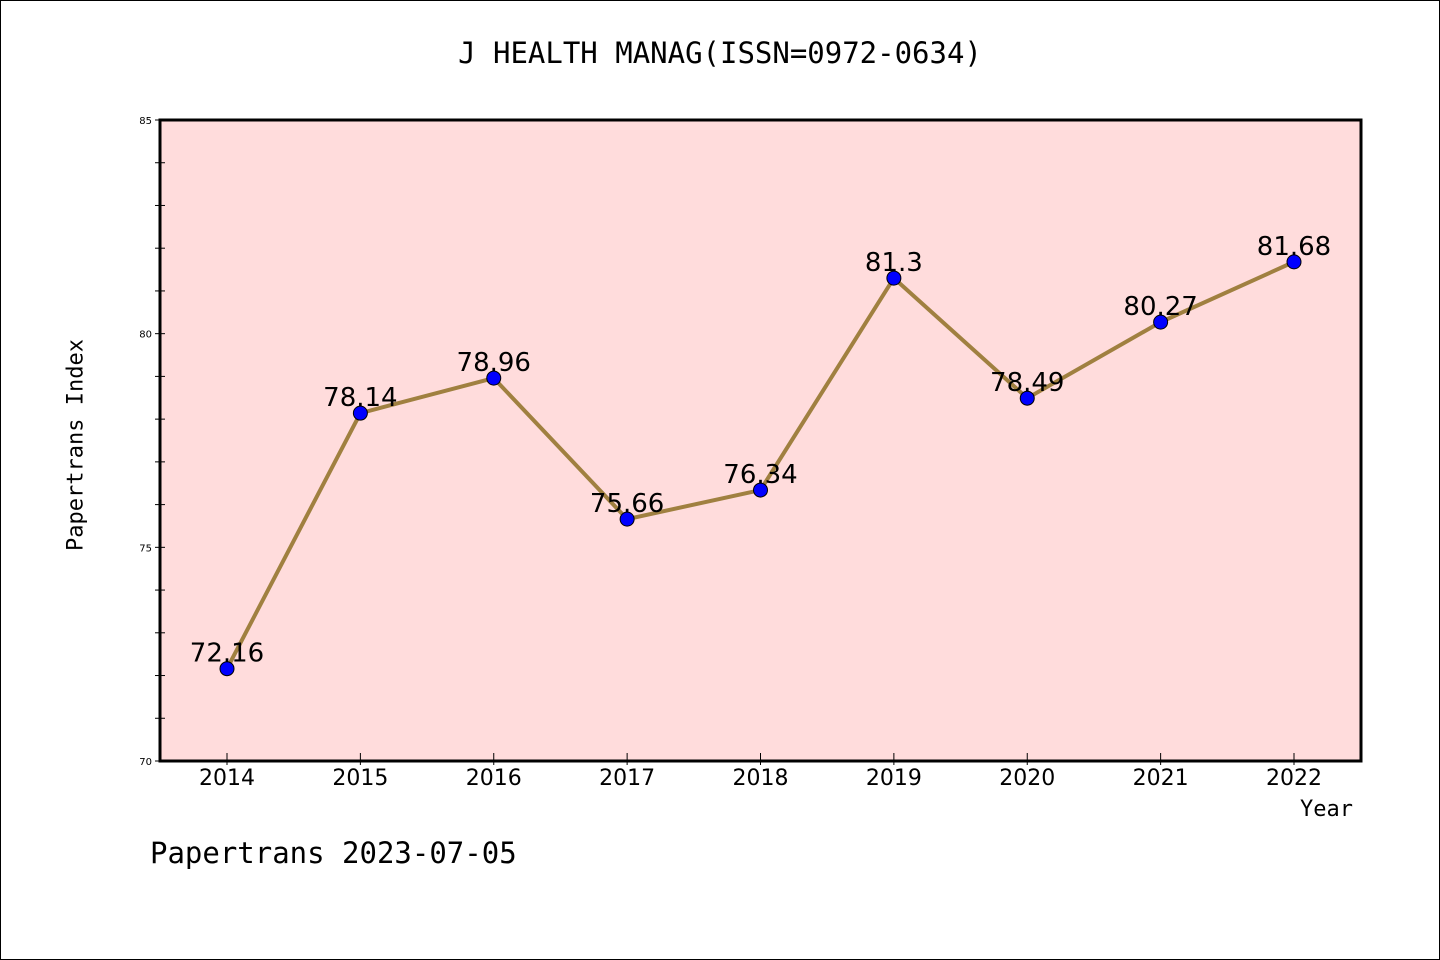 This screenshot has height=960, width=1440. What do you see at coordinates (494, 363) in the screenshot?
I see `data-label: 78.96` at bounding box center [494, 363].